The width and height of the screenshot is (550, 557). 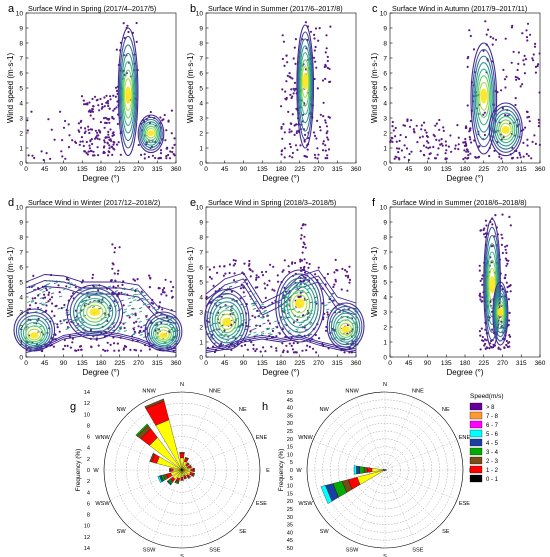 What do you see at coordinates (157, 363) in the screenshot?
I see `x-tick-label: 315` at bounding box center [157, 363].